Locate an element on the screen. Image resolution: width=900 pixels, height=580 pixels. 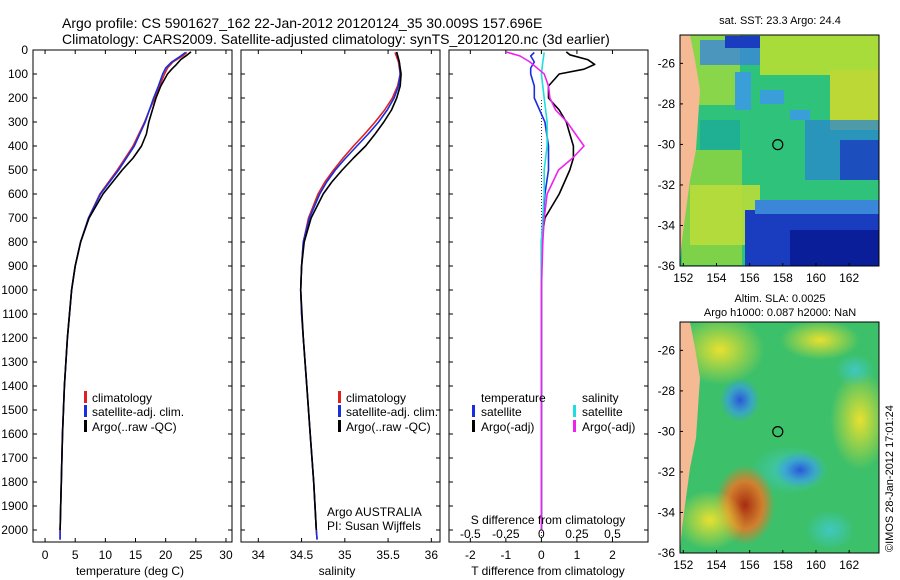
x-tick-label: 34 is located at coordinates (259, 555).